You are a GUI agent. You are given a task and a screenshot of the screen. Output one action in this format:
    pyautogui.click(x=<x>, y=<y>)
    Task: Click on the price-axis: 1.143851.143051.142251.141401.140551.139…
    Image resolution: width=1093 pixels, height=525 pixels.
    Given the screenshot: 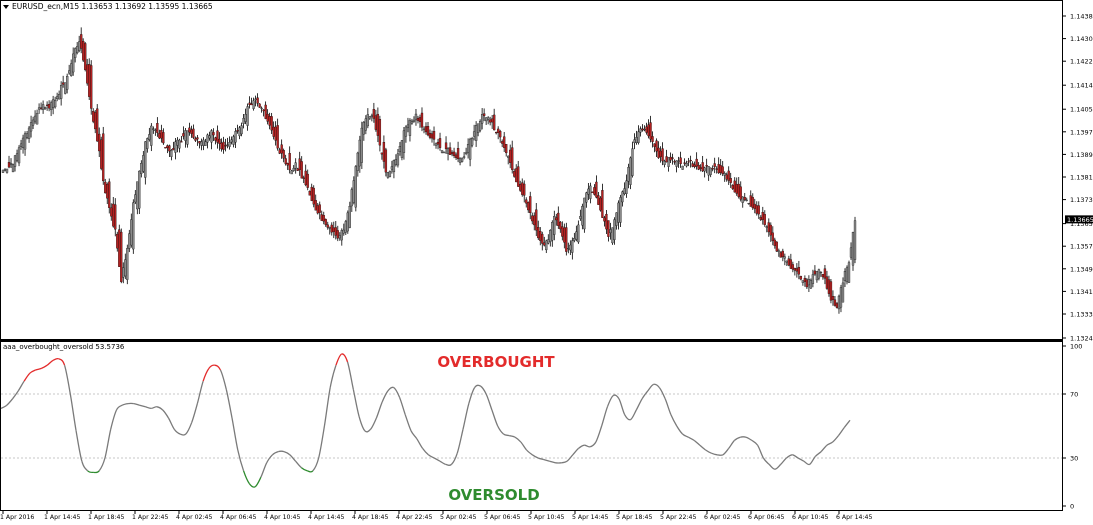 What is the action you would take?
    pyautogui.click(x=1077, y=178)
    